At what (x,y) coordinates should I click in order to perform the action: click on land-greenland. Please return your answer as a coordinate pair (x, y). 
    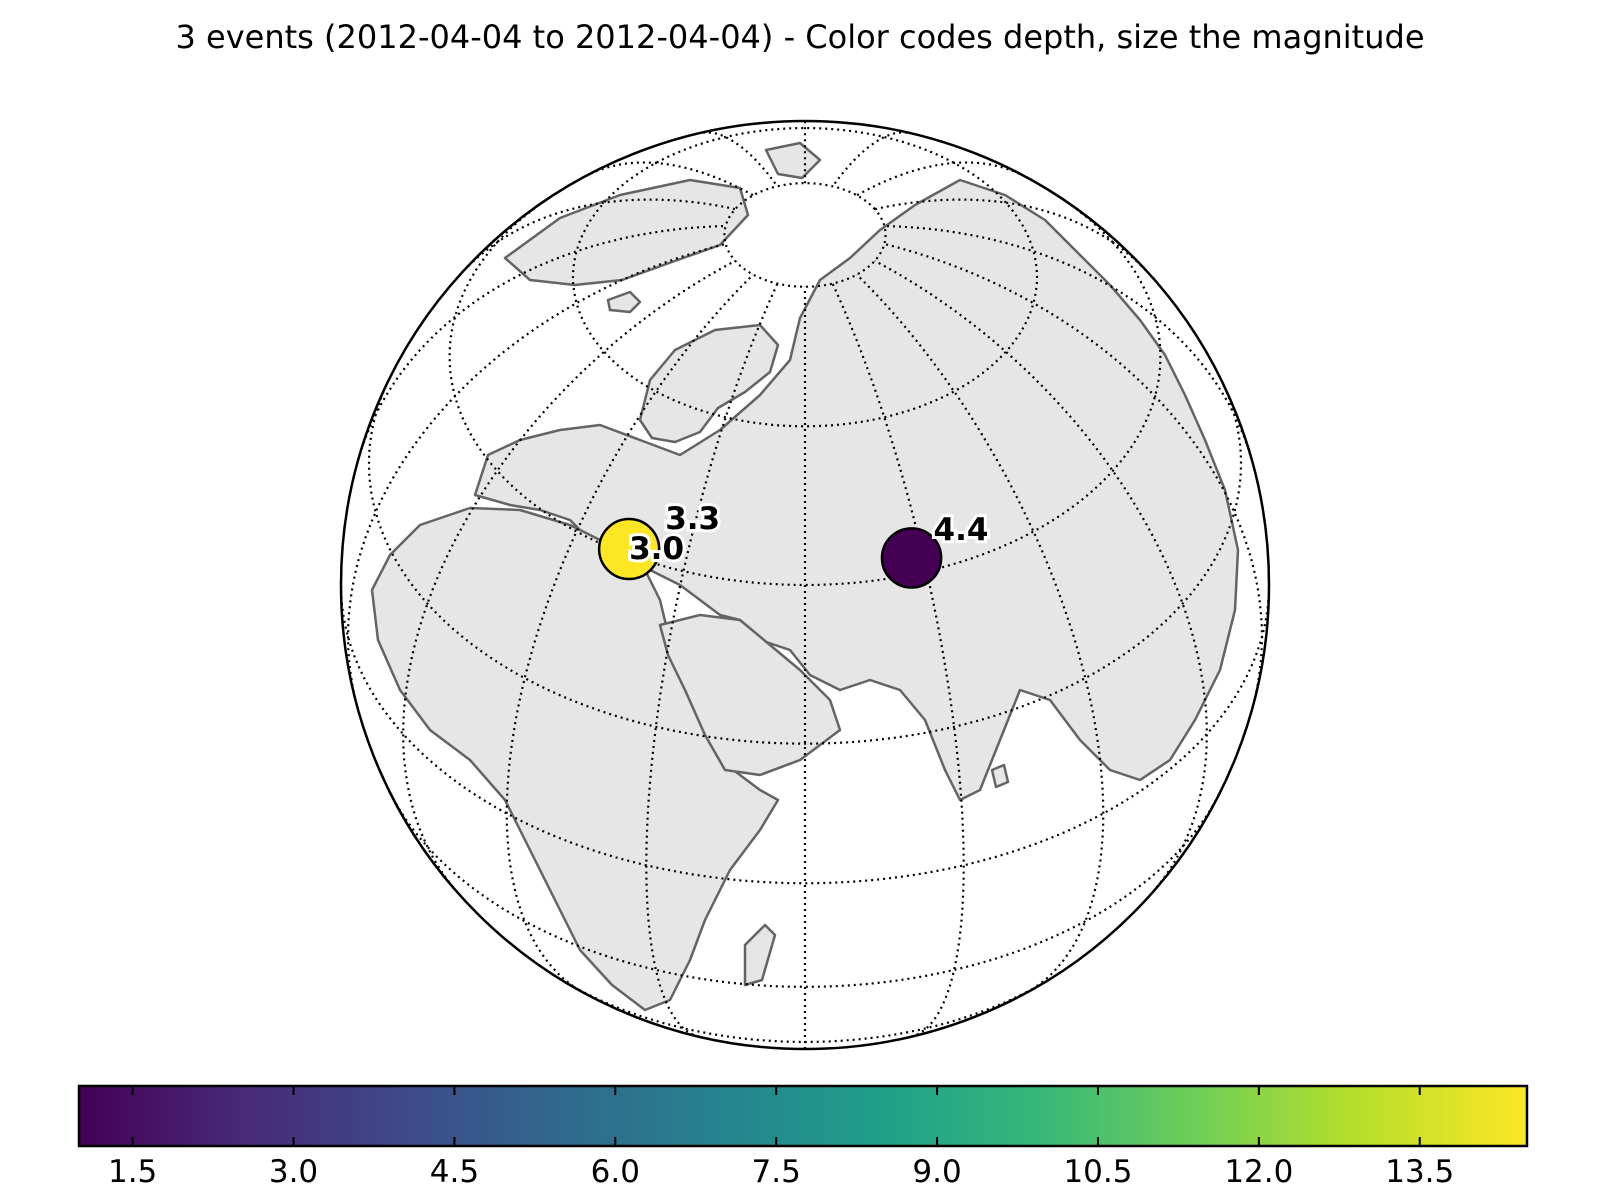
    Looking at the image, I should click on (626, 232).